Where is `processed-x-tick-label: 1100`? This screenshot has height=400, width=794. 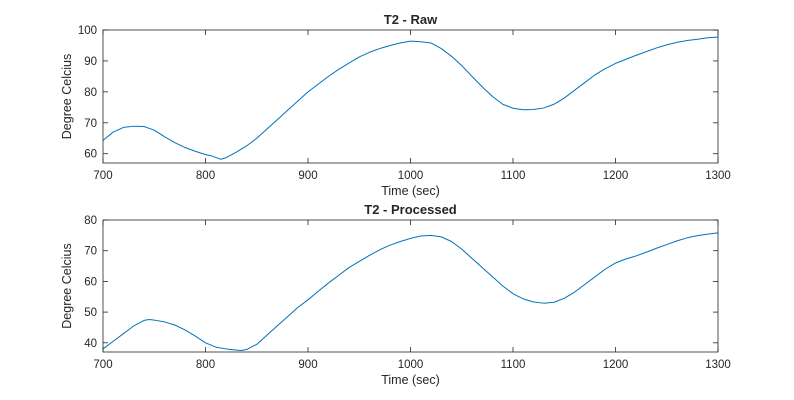
processed-x-tick-label: 1100 is located at coordinates (513, 365).